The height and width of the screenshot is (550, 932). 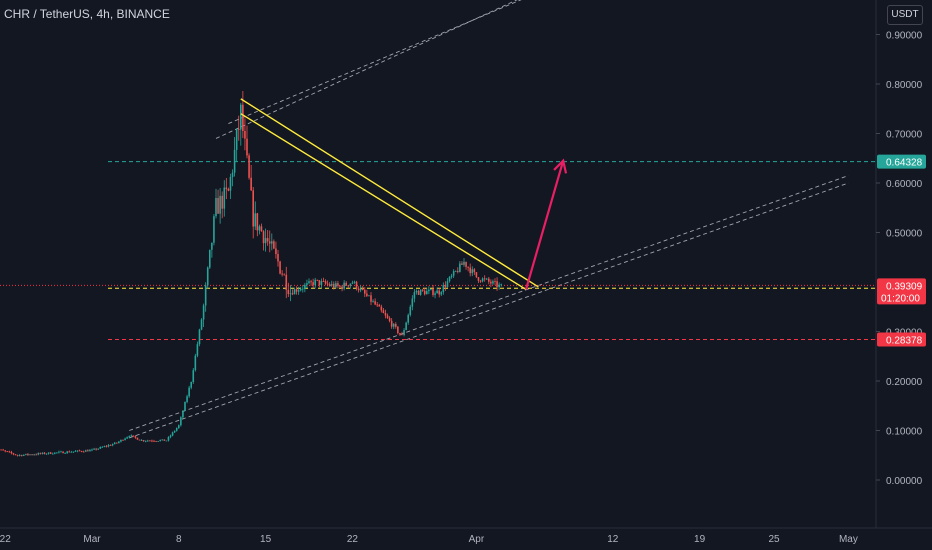 What do you see at coordinates (905, 15) in the screenshot?
I see `currency-selector: USDT` at bounding box center [905, 15].